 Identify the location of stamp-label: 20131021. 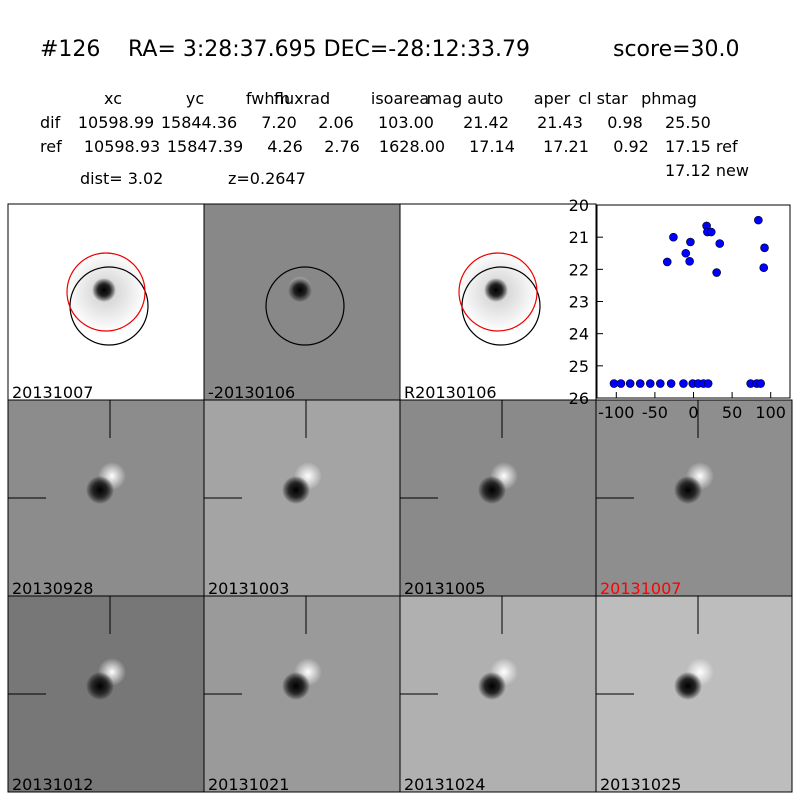
(248, 784).